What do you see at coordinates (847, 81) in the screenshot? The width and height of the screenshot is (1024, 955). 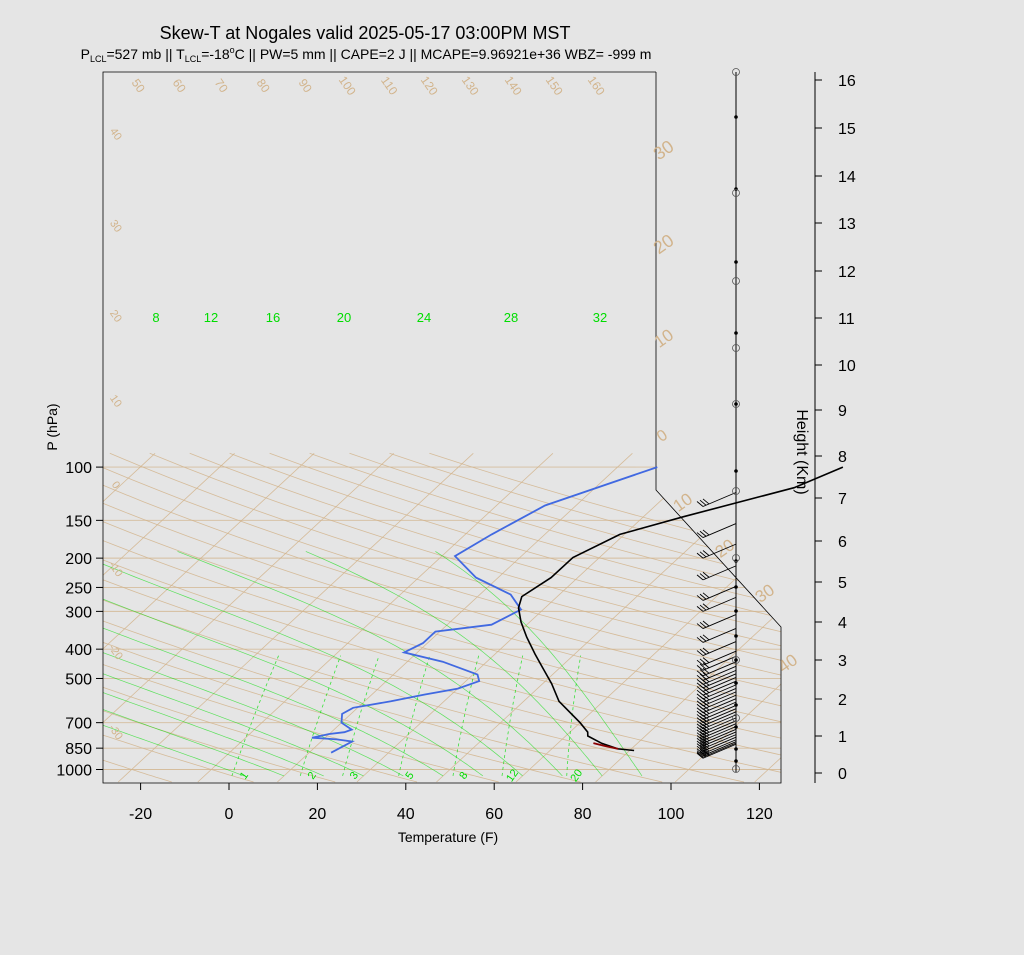 I see `height-tick-label: 16` at bounding box center [847, 81].